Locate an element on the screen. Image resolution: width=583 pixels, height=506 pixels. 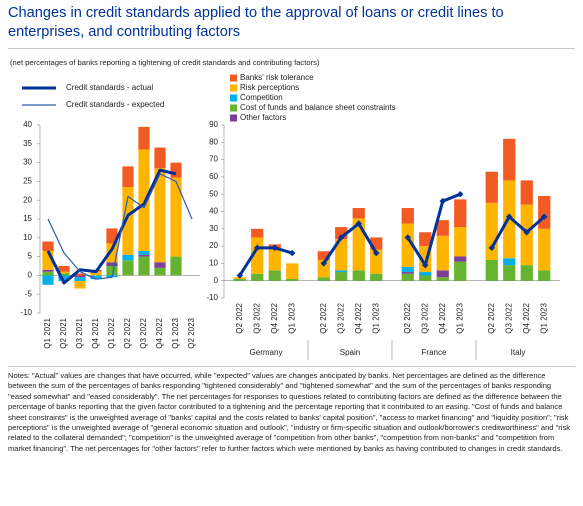
legend-label: Credit standards - expected is located at coordinates (115, 104).